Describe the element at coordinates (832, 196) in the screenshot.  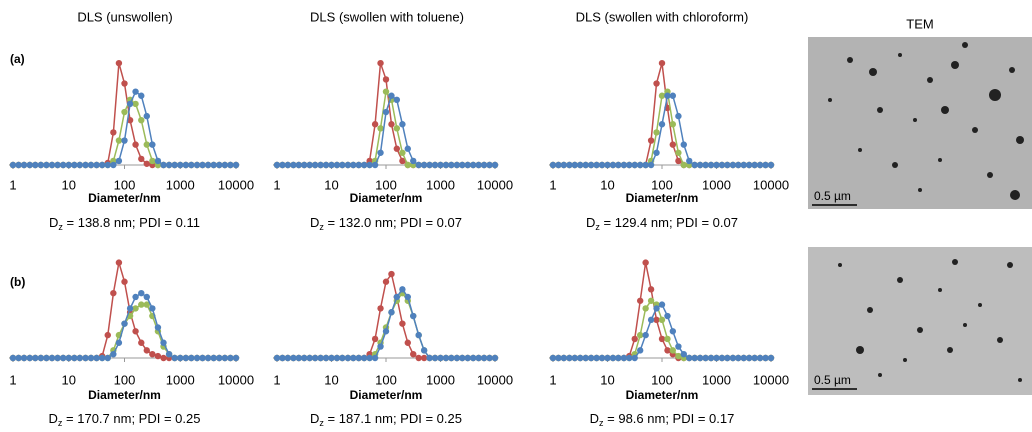
I see `scale-label: 0.5 µm` at that location.